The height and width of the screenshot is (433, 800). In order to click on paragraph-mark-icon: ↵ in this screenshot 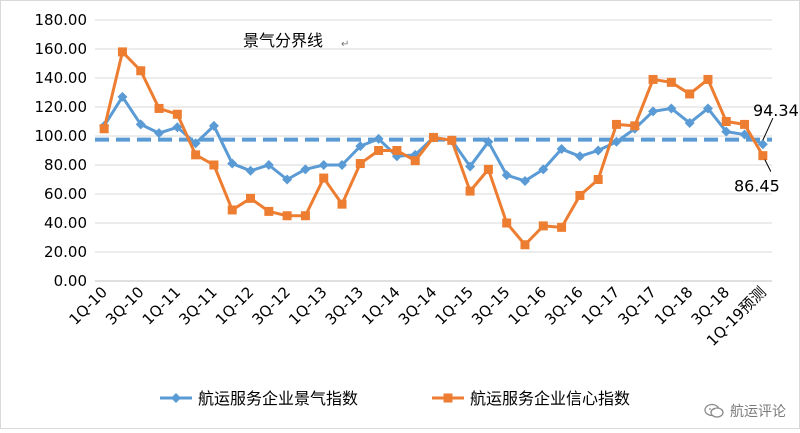, I will do `click(345, 44)`.